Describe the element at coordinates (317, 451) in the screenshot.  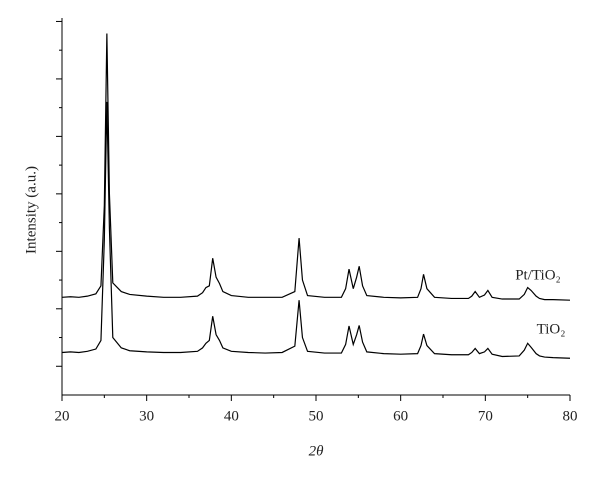
I see `x-axis-label: 2θ` at that location.